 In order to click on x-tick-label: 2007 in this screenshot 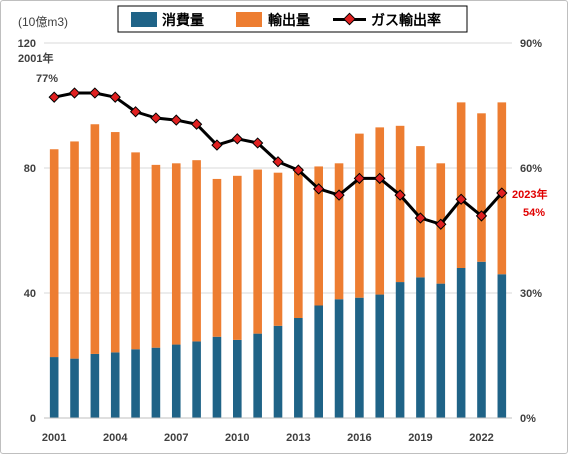, I will do `click(176, 438)`.